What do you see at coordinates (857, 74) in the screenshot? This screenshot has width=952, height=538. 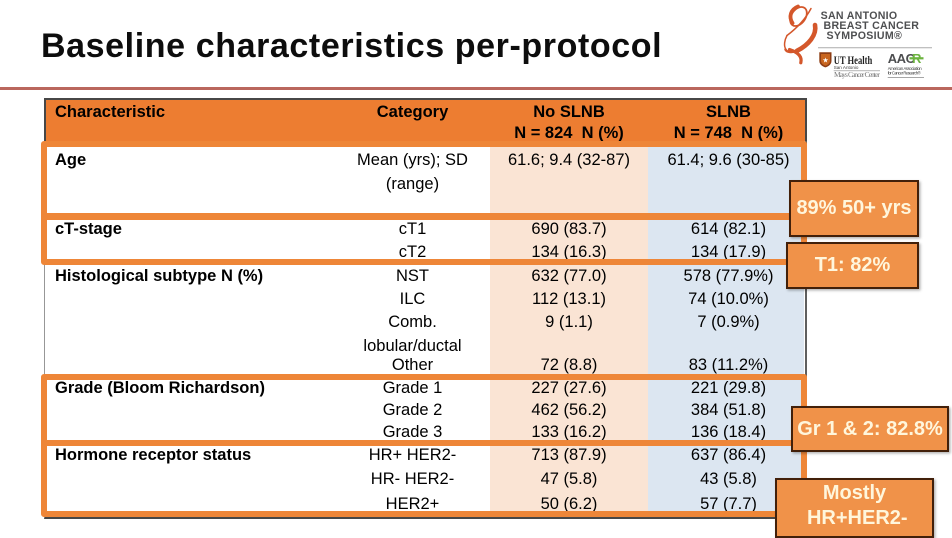 I see `svg-text: Mays Cancer Center` at bounding box center [857, 74].